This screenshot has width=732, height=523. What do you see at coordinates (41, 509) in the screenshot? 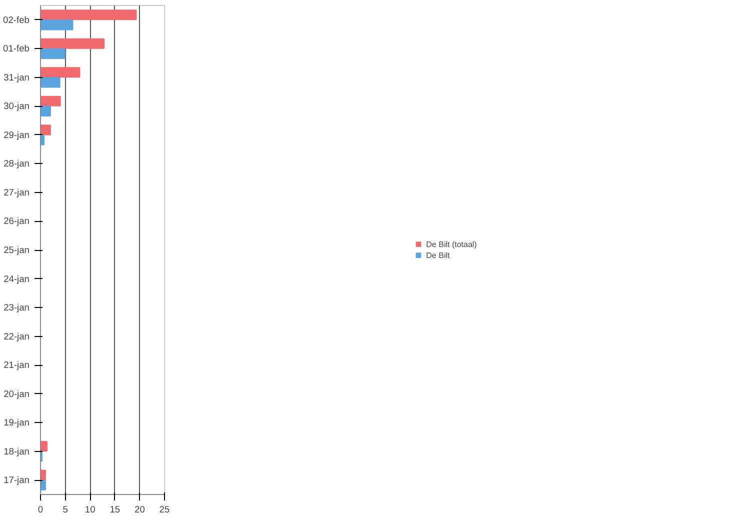
I see `x-tick-label: 0` at bounding box center [41, 509].